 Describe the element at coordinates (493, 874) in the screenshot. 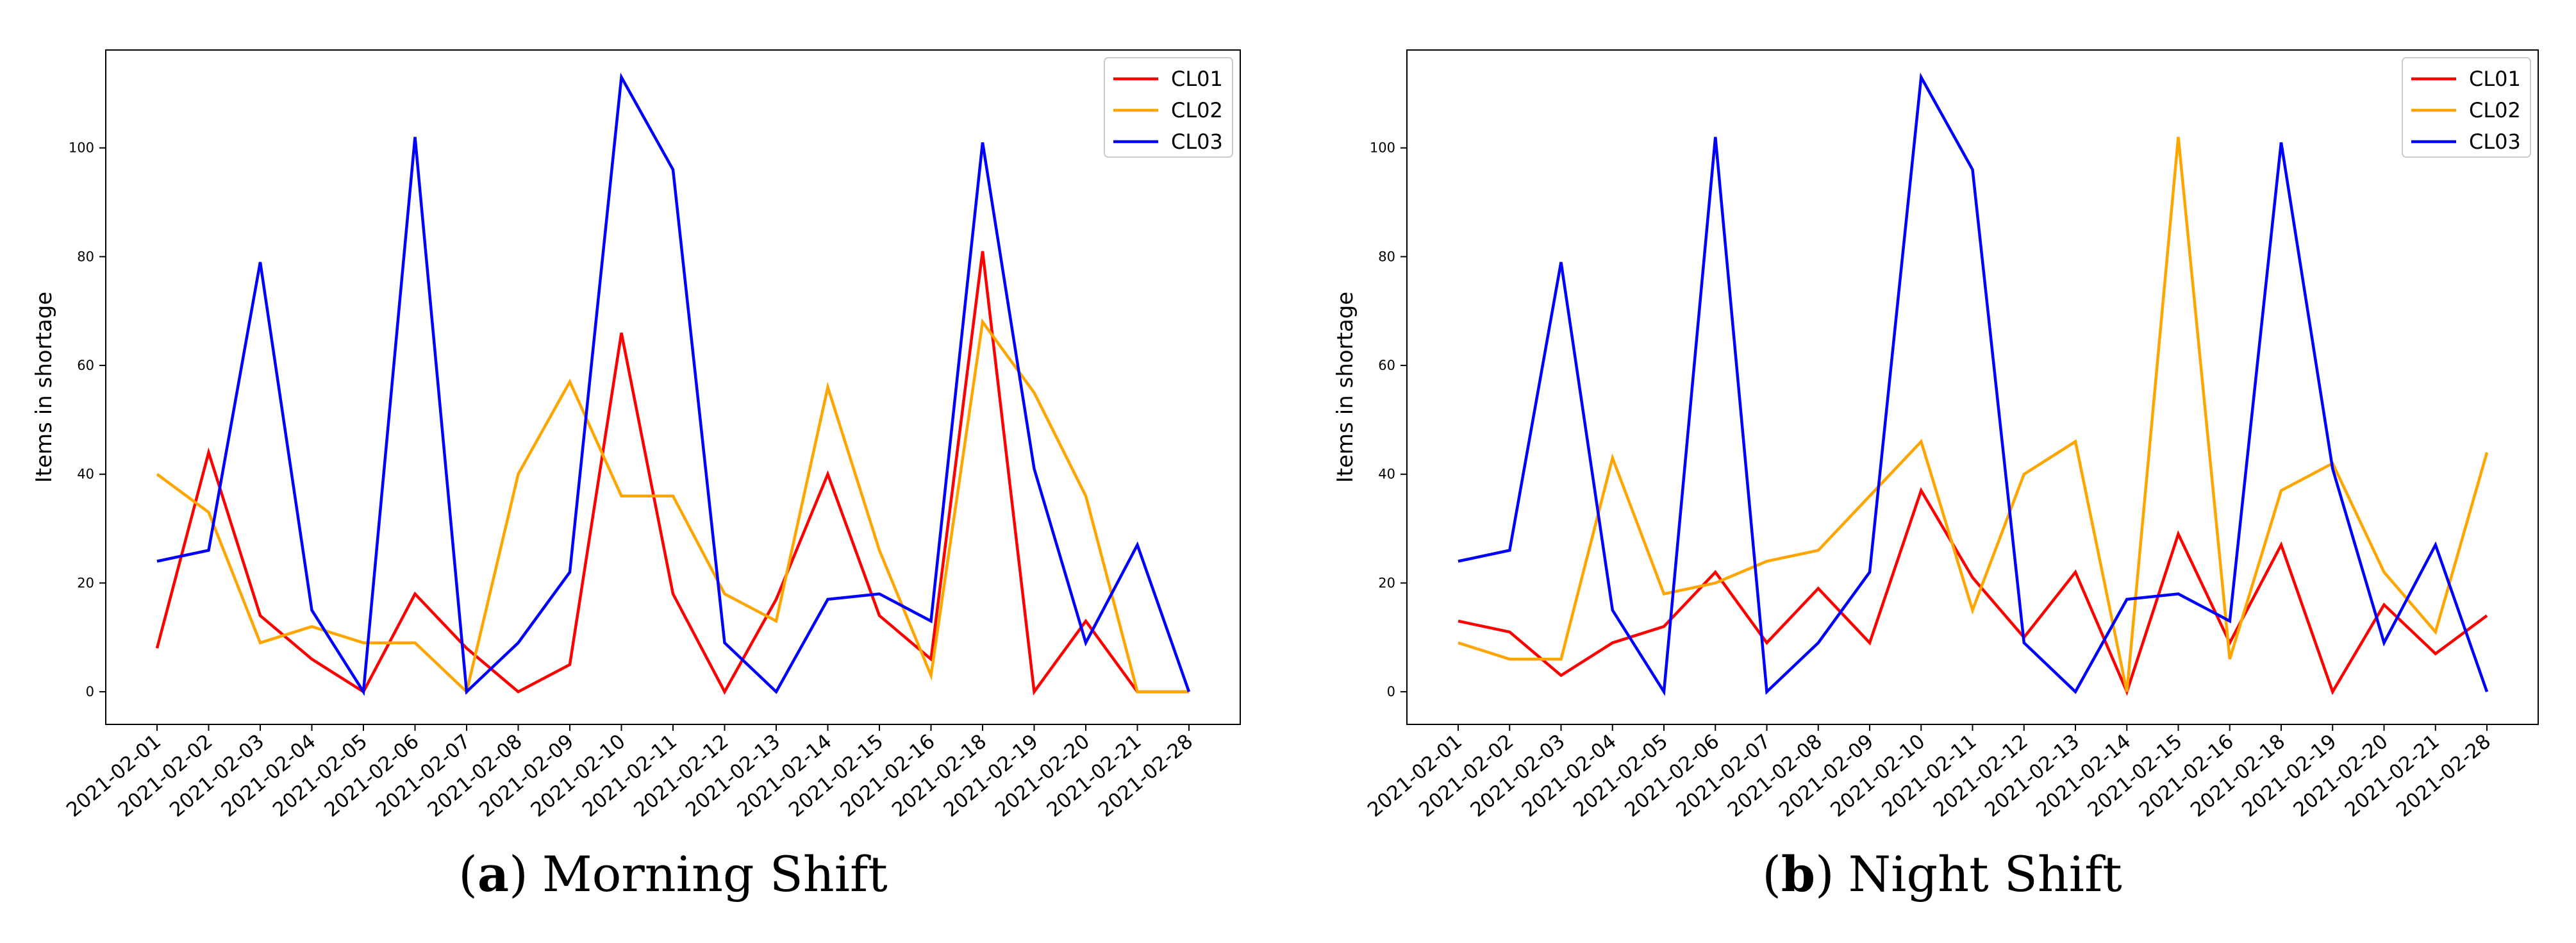

I see `caption-letter: a` at that location.